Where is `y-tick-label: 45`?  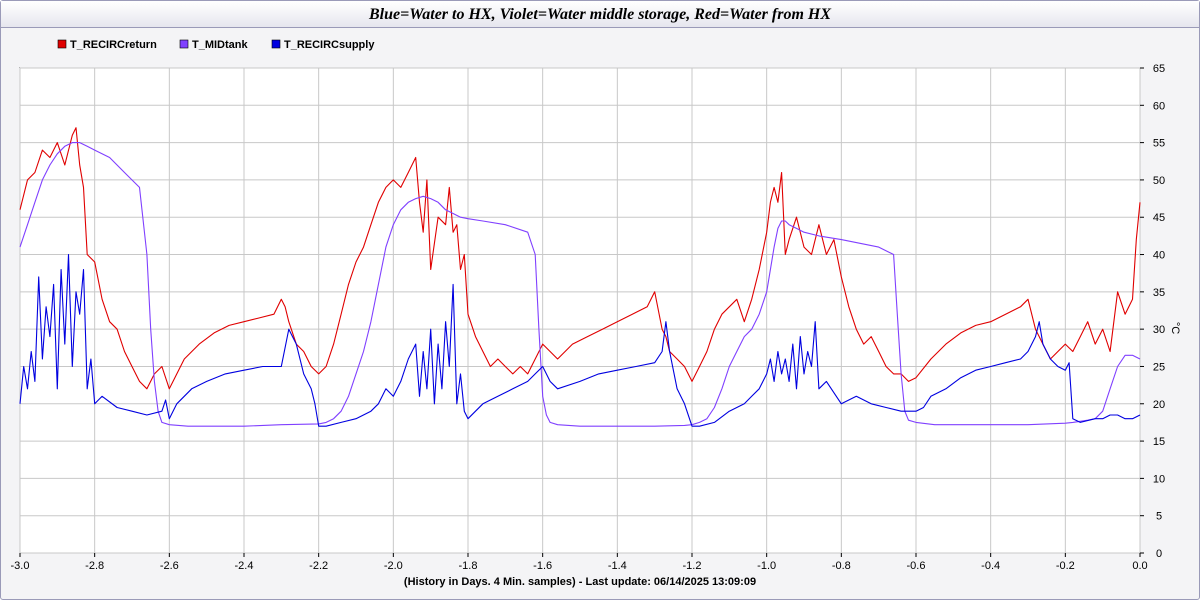
y-tick-label: 45 is located at coordinates (1159, 218).